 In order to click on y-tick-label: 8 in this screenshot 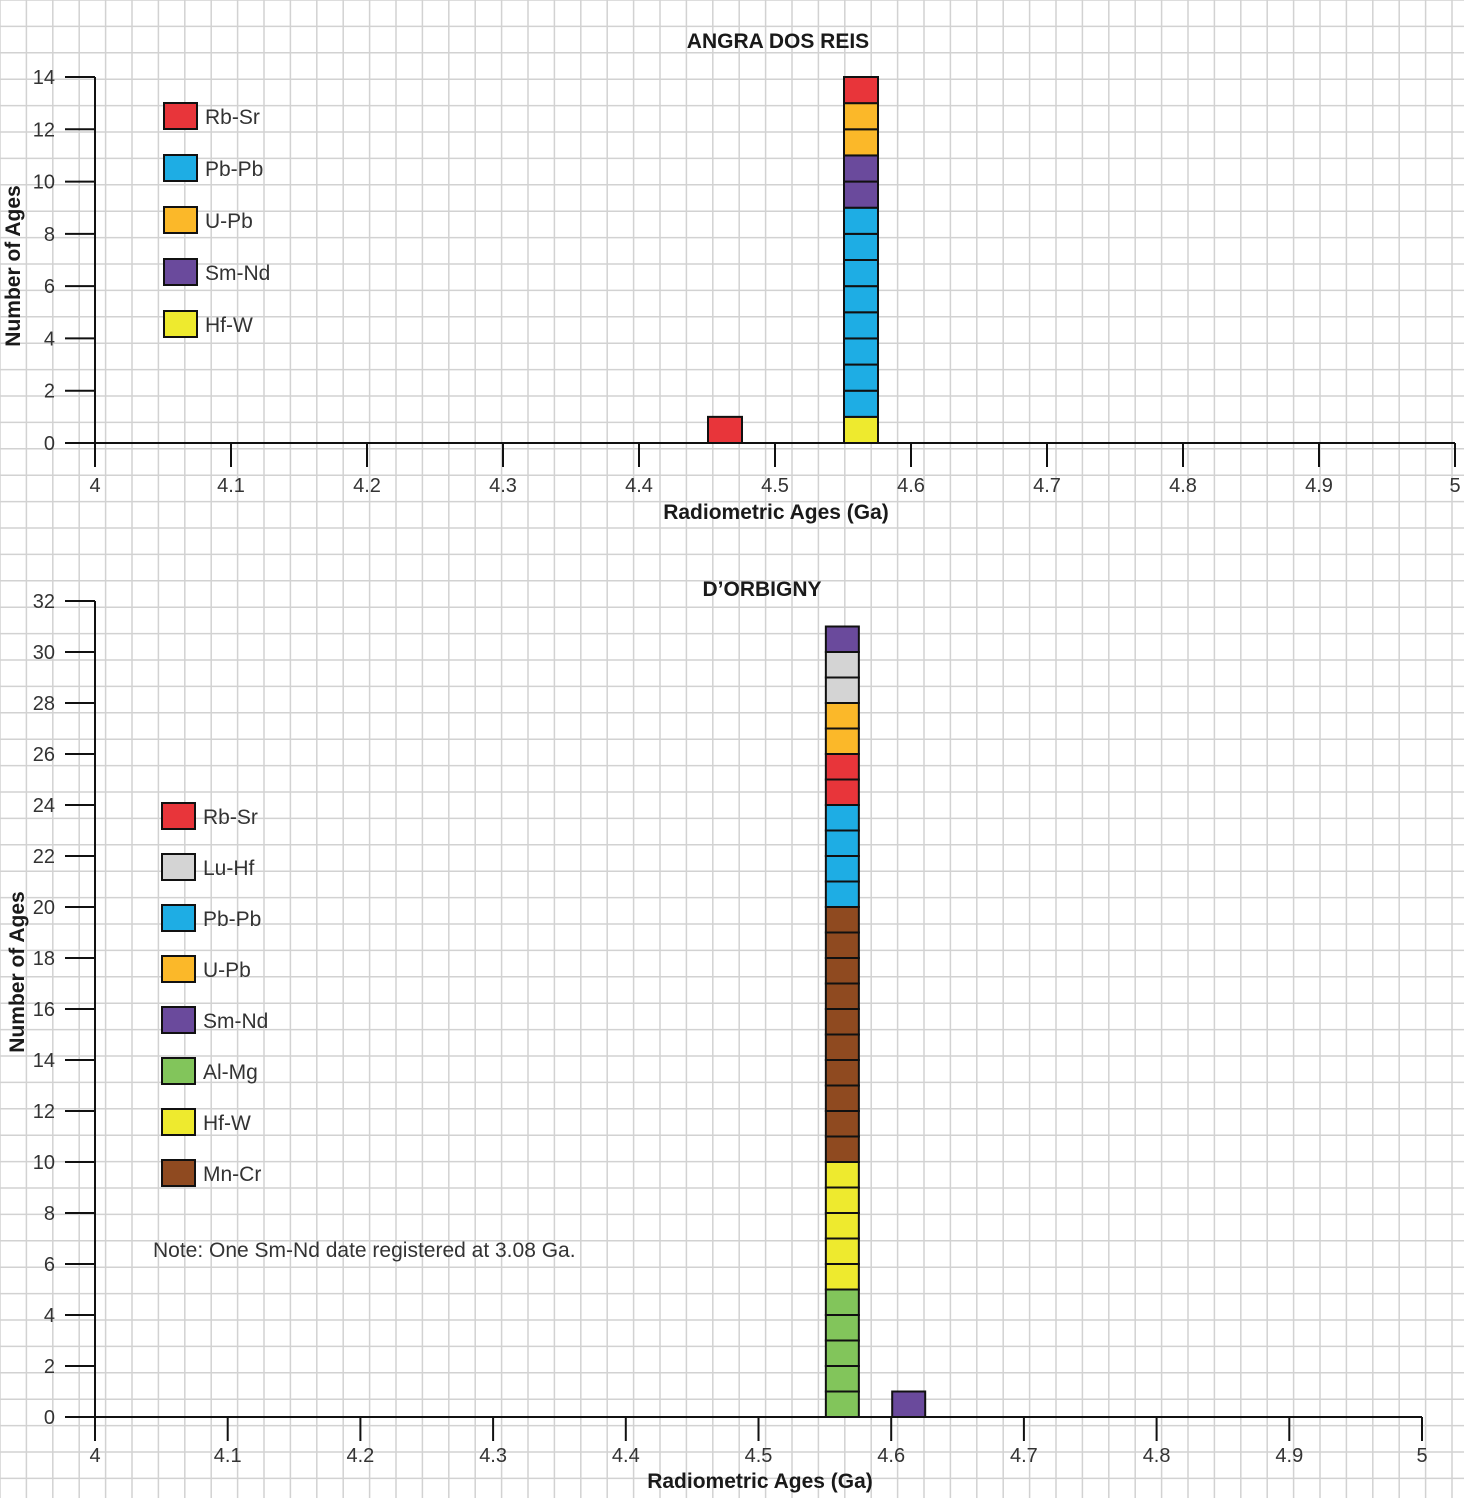, I will do `click(49, 1214)`.